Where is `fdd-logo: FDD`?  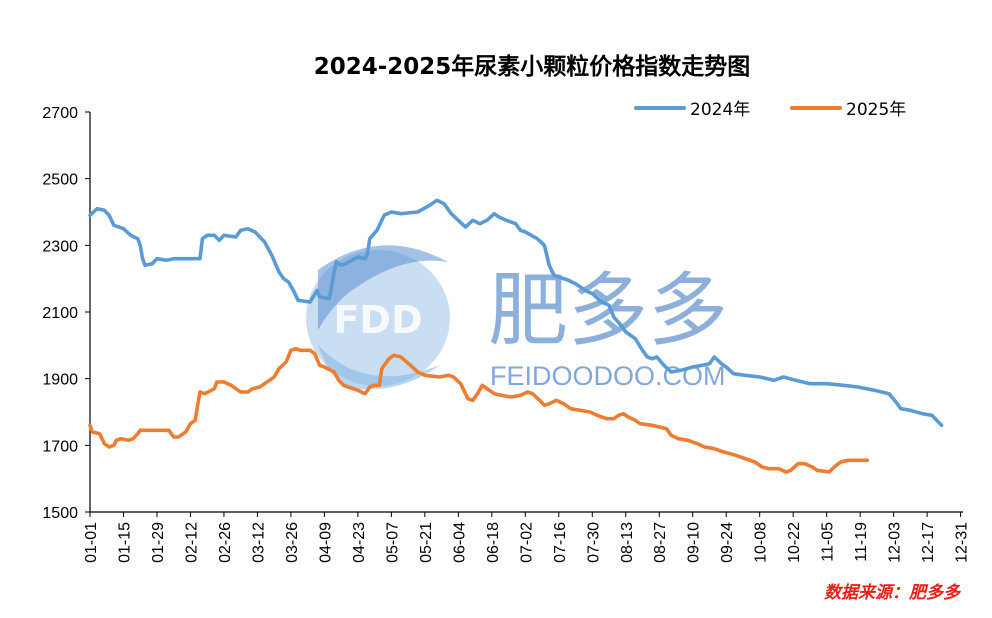
fdd-logo: FDD is located at coordinates (378, 317).